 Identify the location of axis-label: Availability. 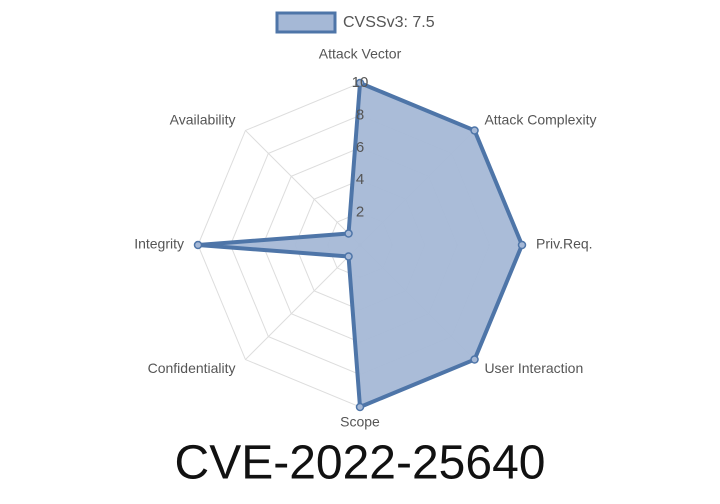
(203, 119).